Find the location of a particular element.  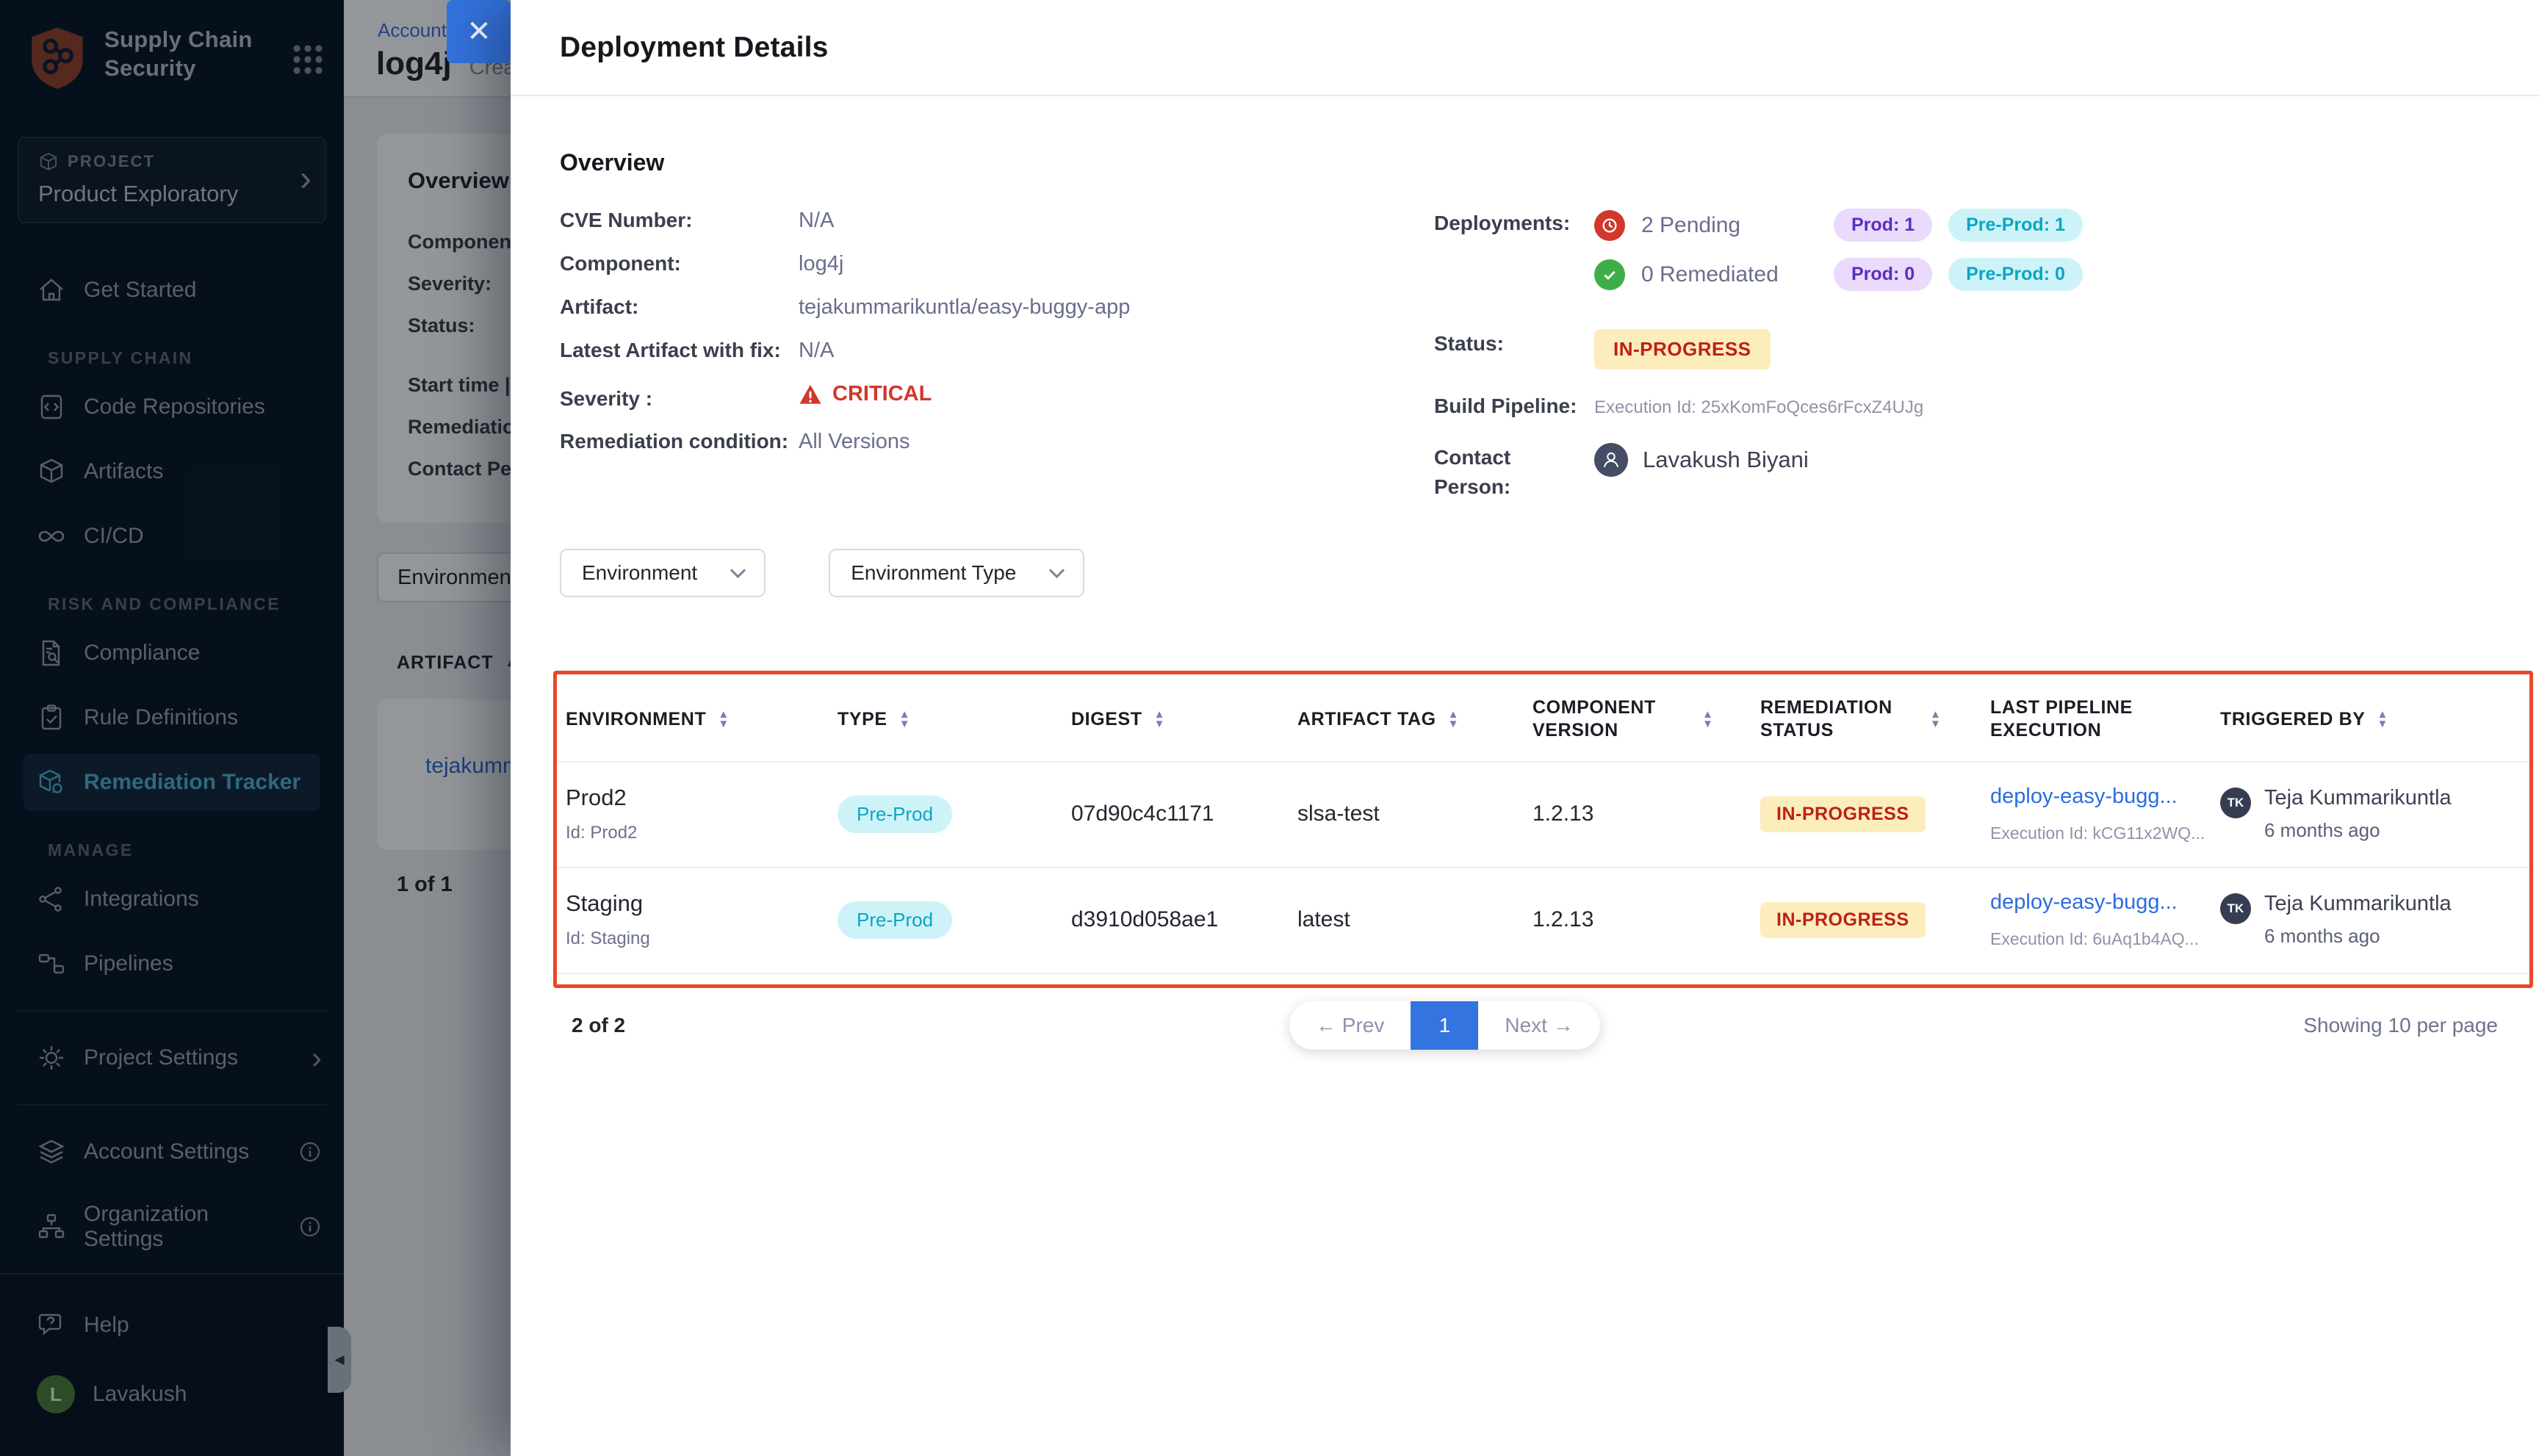

help-chat-icon is located at coordinates (50, 1324).